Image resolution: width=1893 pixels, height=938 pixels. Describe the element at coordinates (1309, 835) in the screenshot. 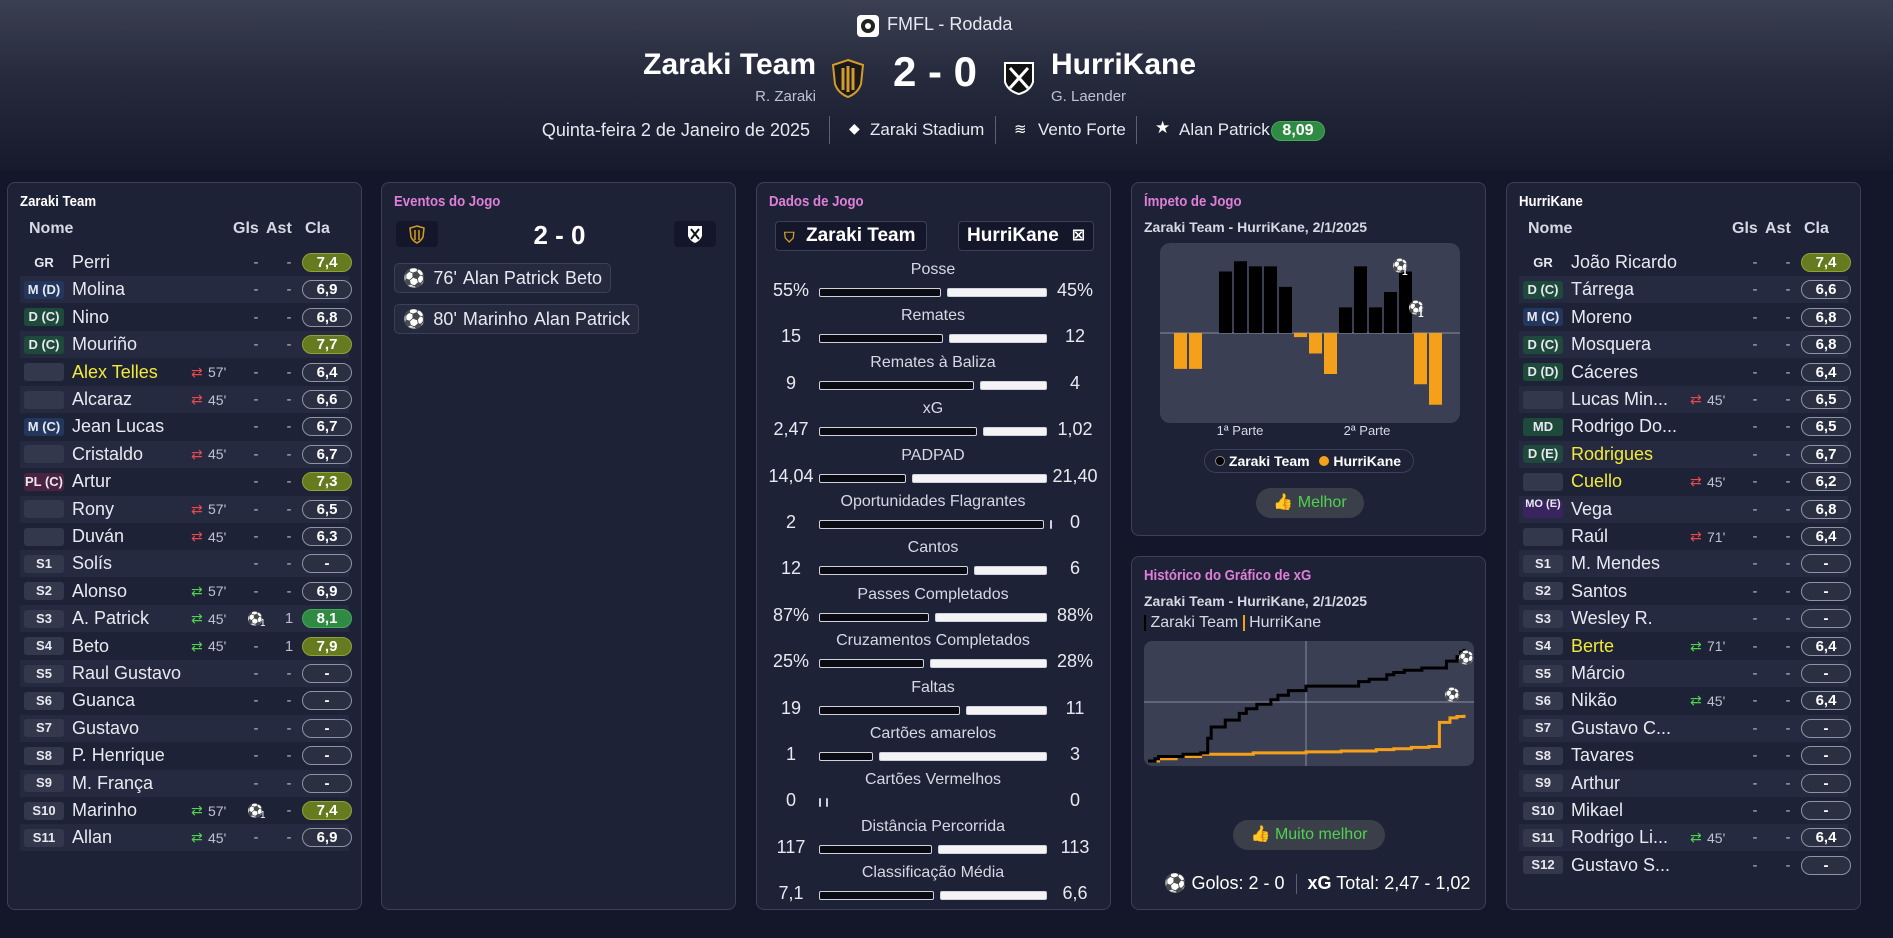

I see `xg-verdict-button: 👍 Muito melhor` at that location.